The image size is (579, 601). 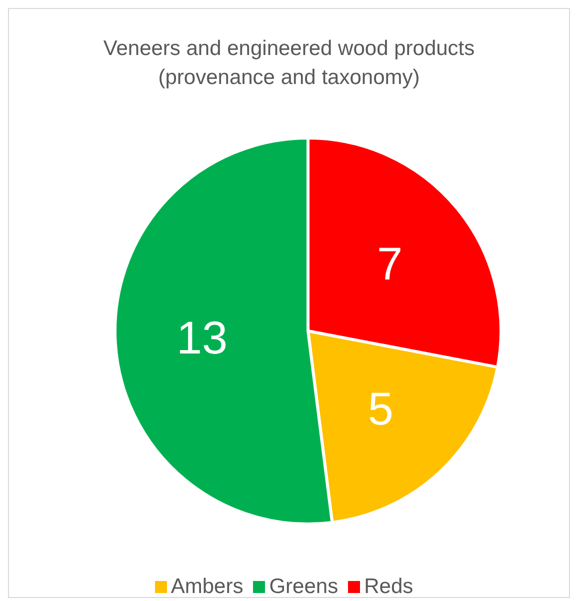 I want to click on legend-label: Ambers, so click(x=207, y=586).